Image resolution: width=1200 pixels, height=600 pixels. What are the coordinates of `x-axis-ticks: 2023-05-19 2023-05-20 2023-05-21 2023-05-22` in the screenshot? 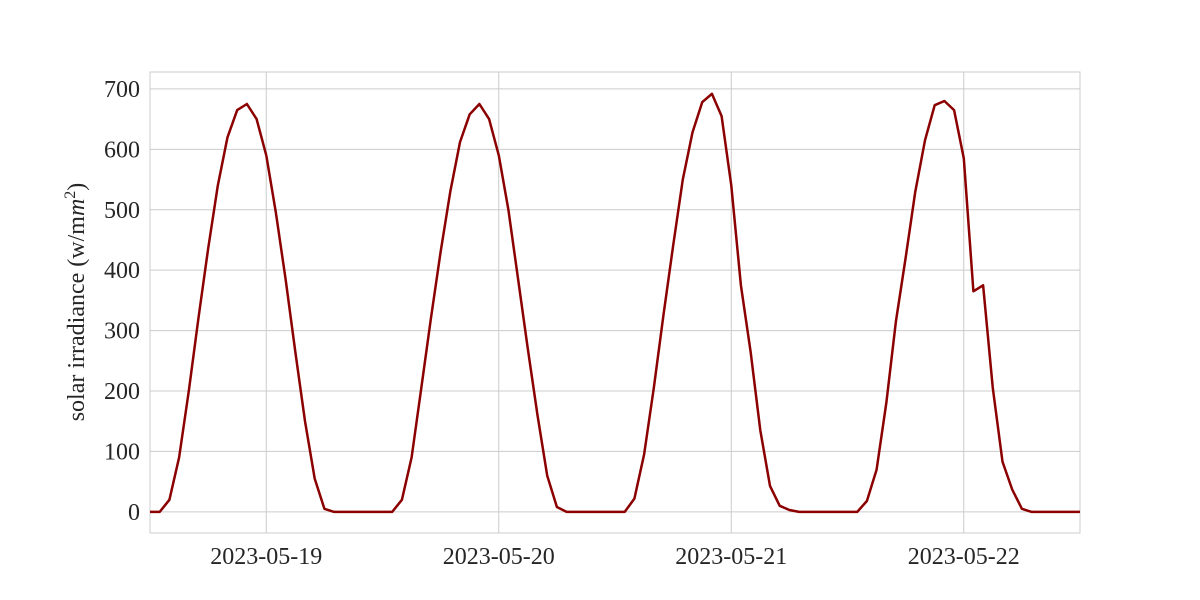 It's located at (614, 557).